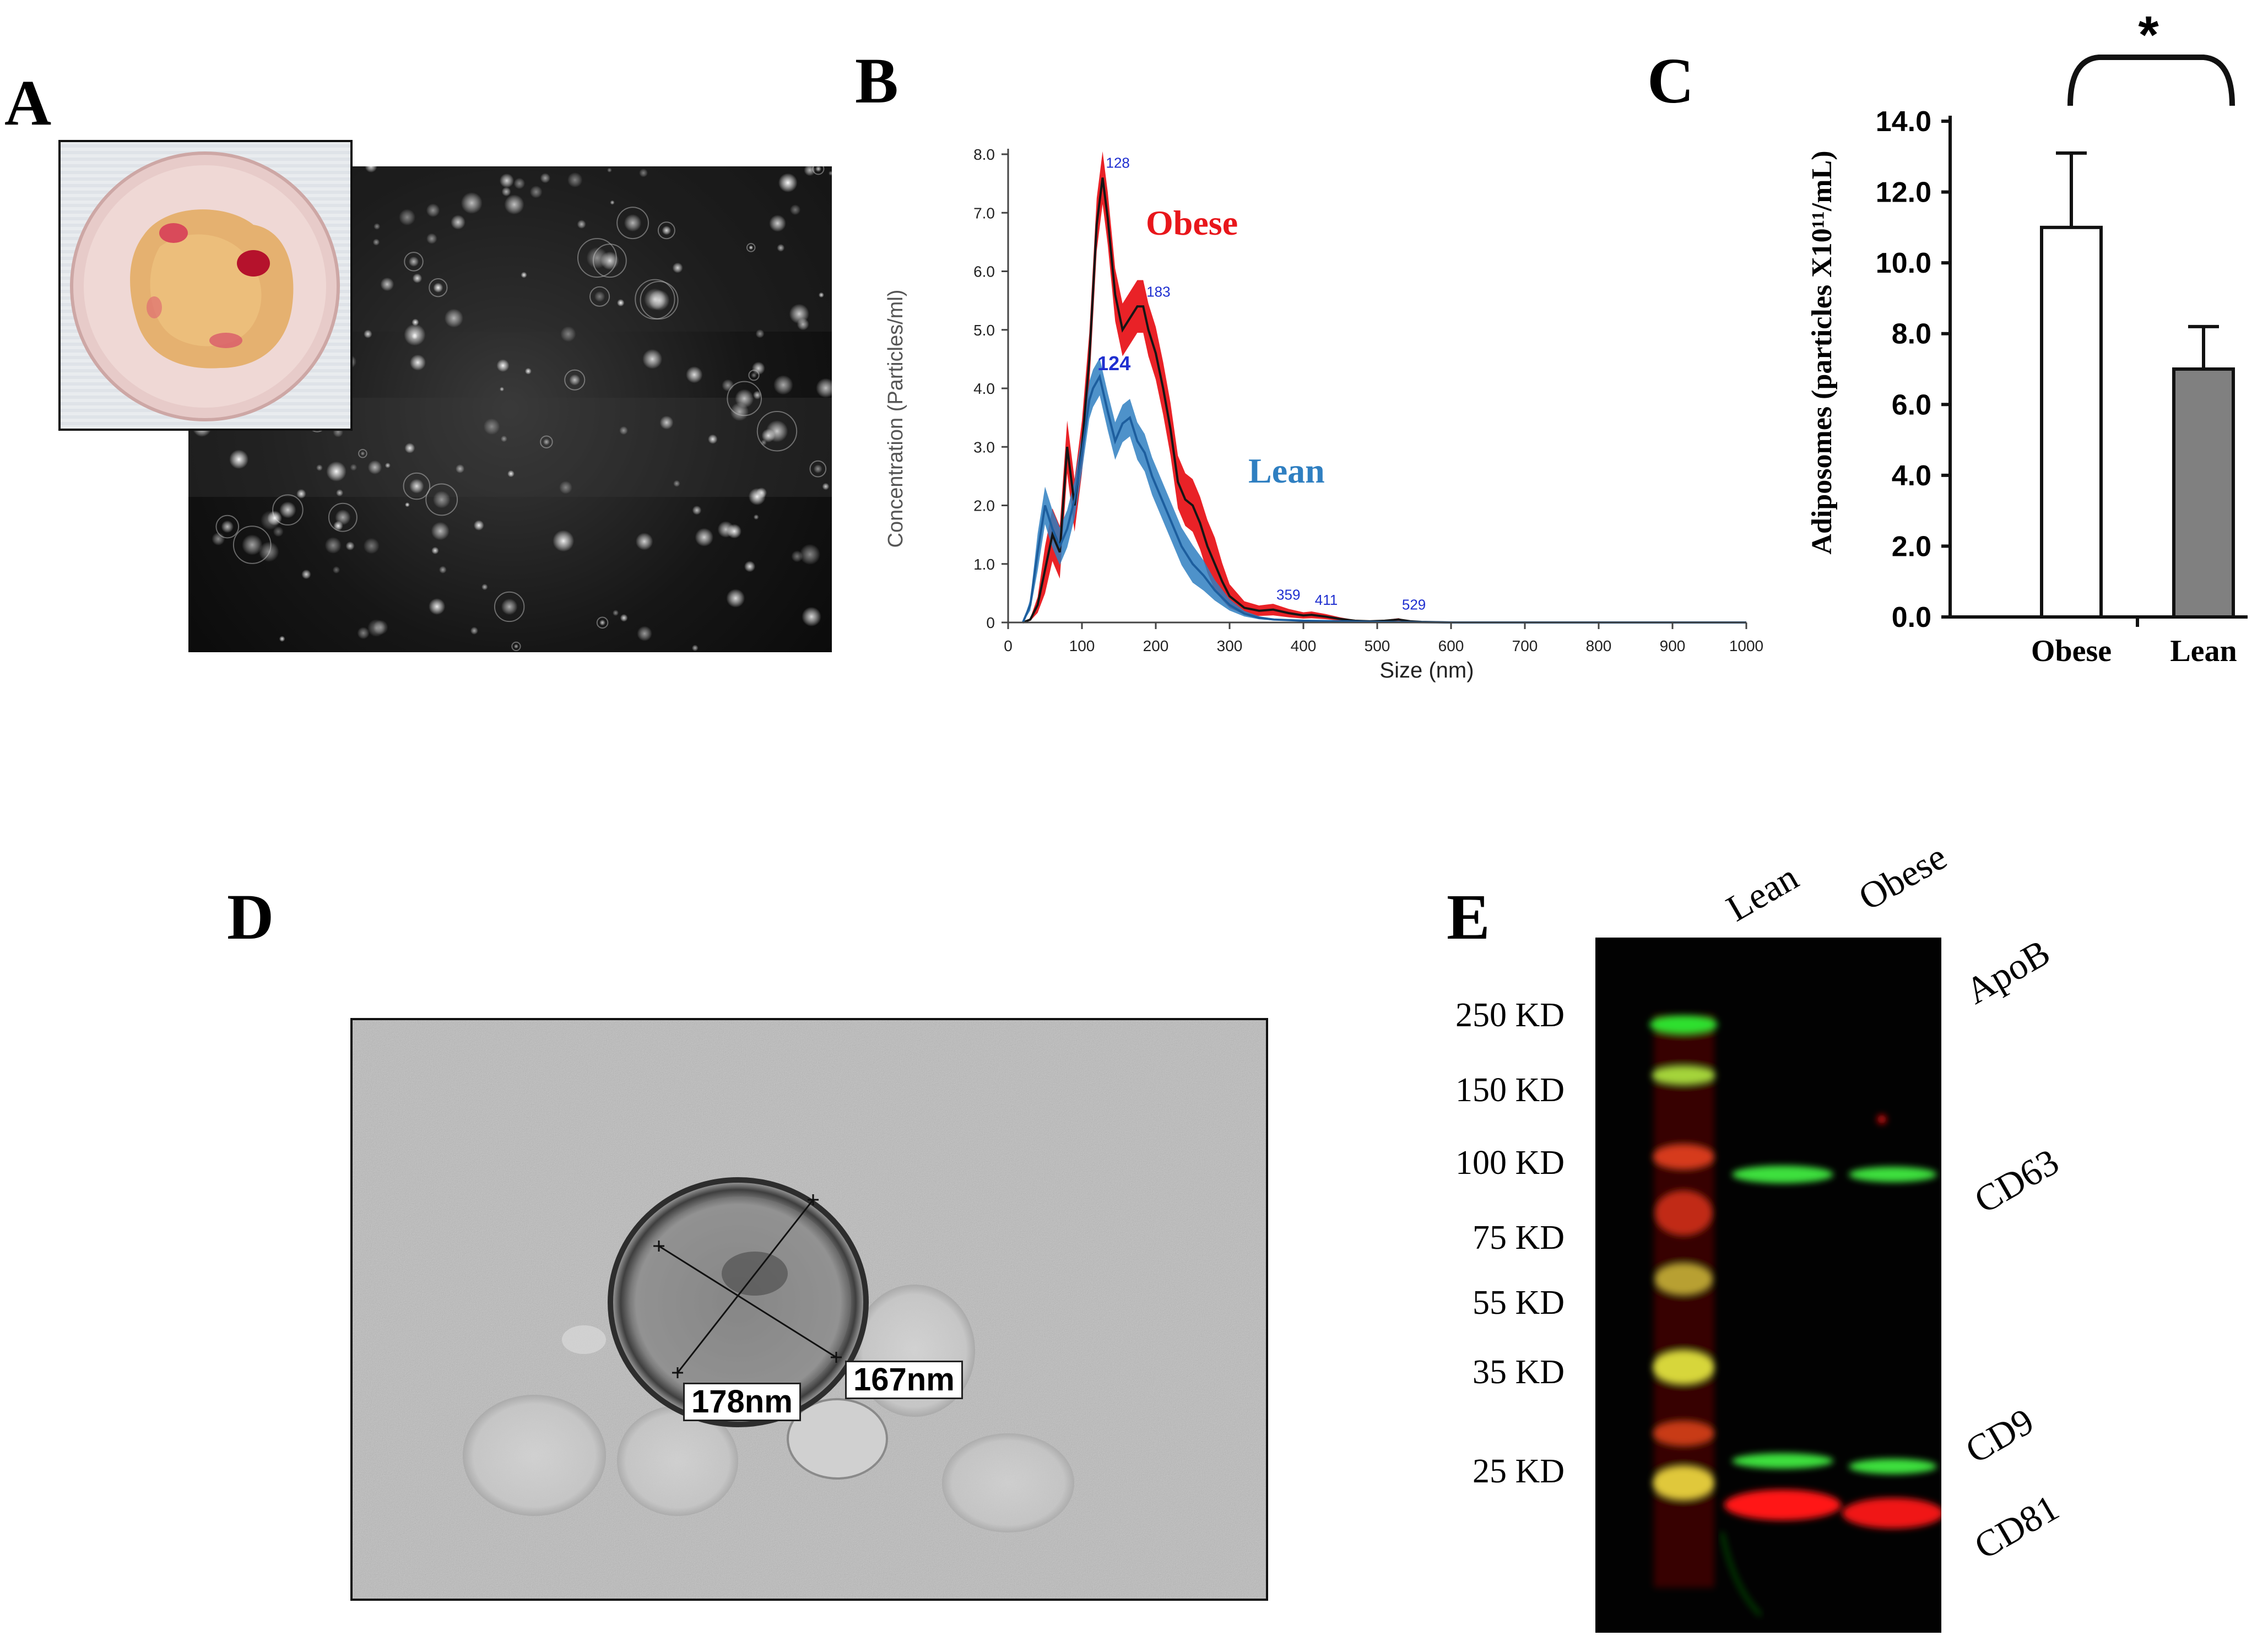 This screenshot has height=1641, width=2268. Describe the element at coordinates (1082, 645) in the screenshot. I see `nta-x-tick-label: 100` at that location.